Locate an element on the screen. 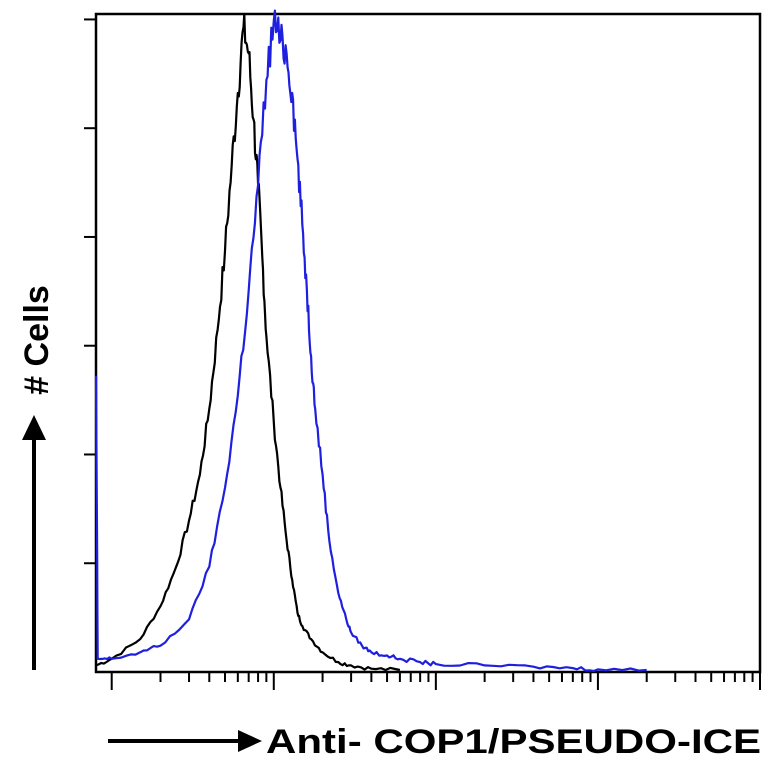 The image size is (777, 763). x-axis-label: Anti- COP1/PSEUDO-ICE is located at coordinates (513, 742).